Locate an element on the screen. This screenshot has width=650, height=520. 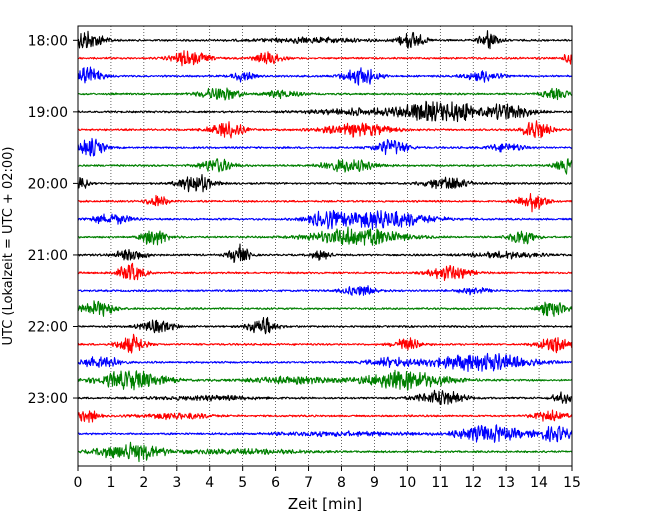
x-tick-label-5: 5 is located at coordinates (242, 483).